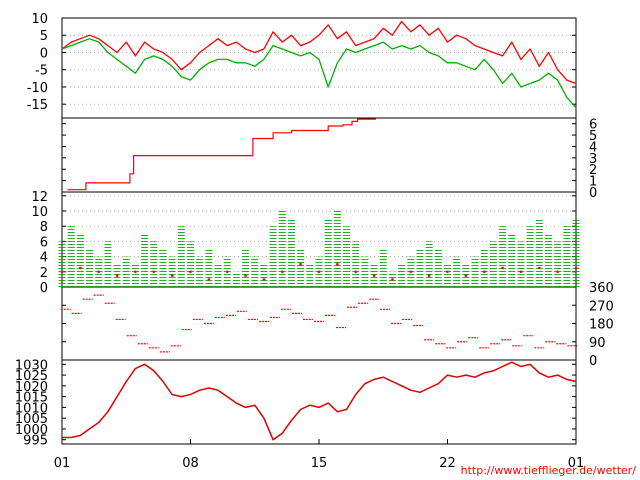 This screenshot has height=480, width=640. What do you see at coordinates (31, 408) in the screenshot?
I see `y-tick-label: 1010` at bounding box center [31, 408].